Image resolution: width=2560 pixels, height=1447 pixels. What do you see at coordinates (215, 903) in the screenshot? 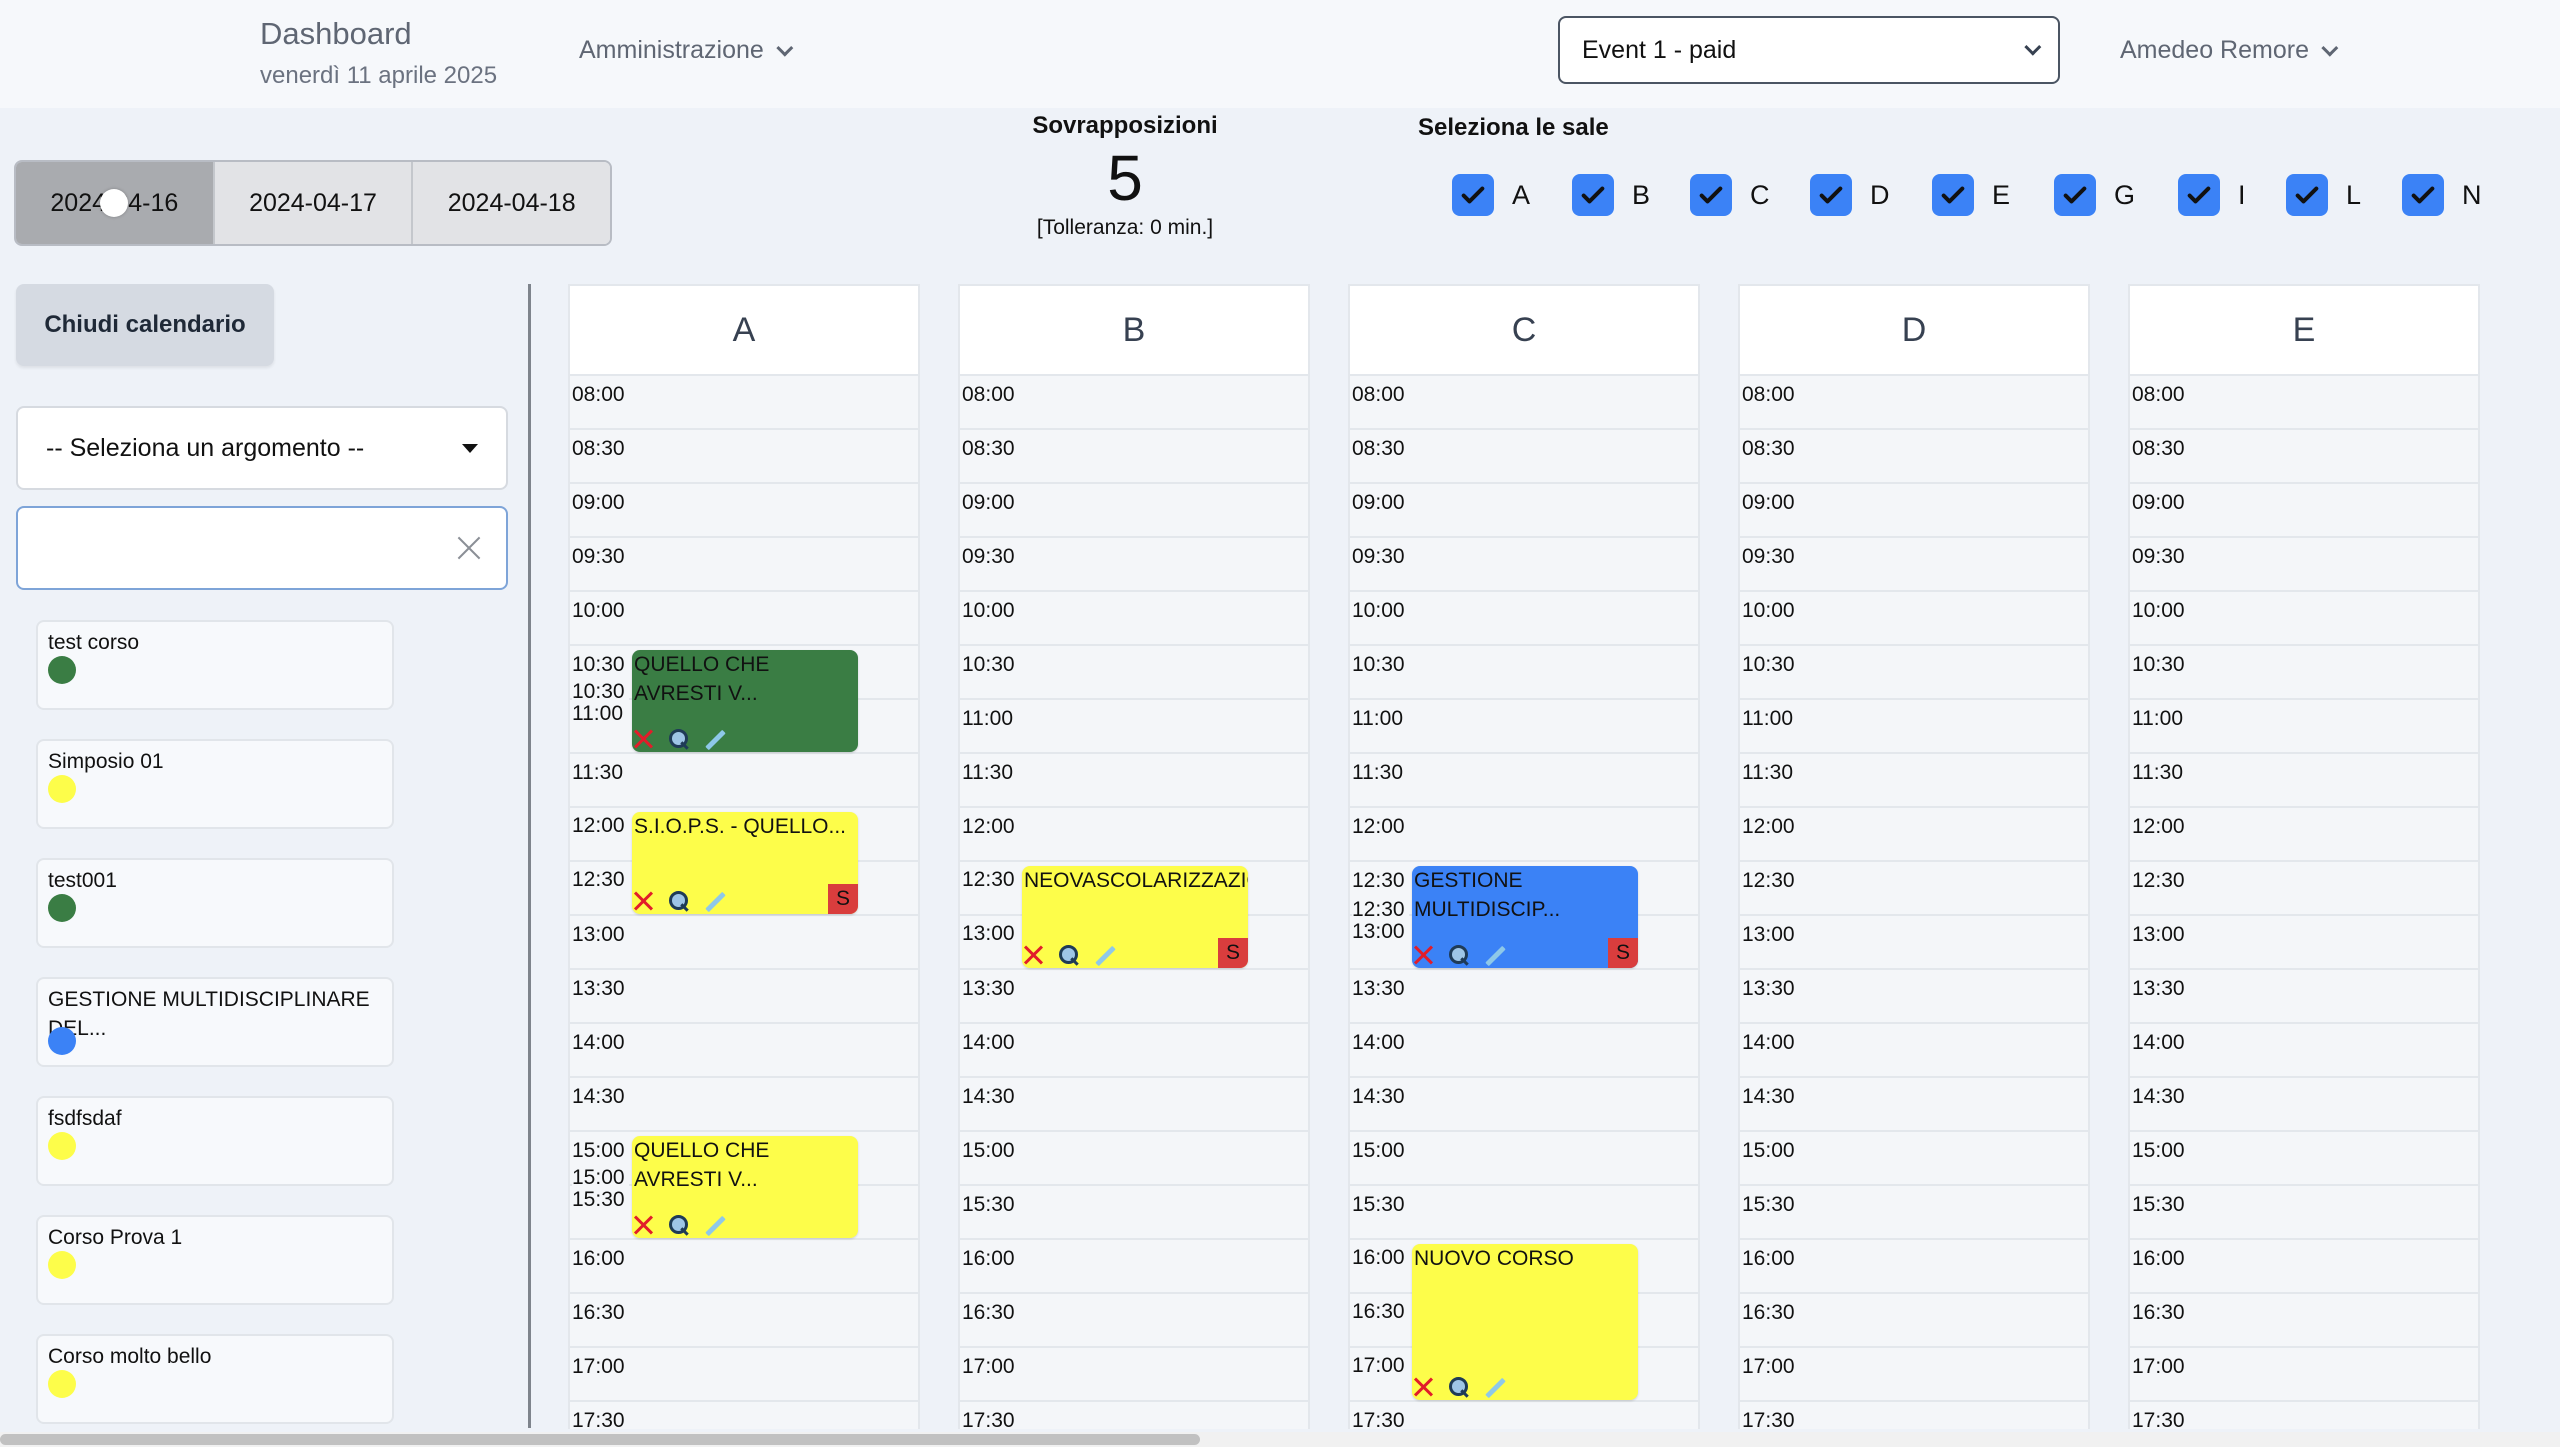
I see `course-card: test001` at bounding box center [215, 903].